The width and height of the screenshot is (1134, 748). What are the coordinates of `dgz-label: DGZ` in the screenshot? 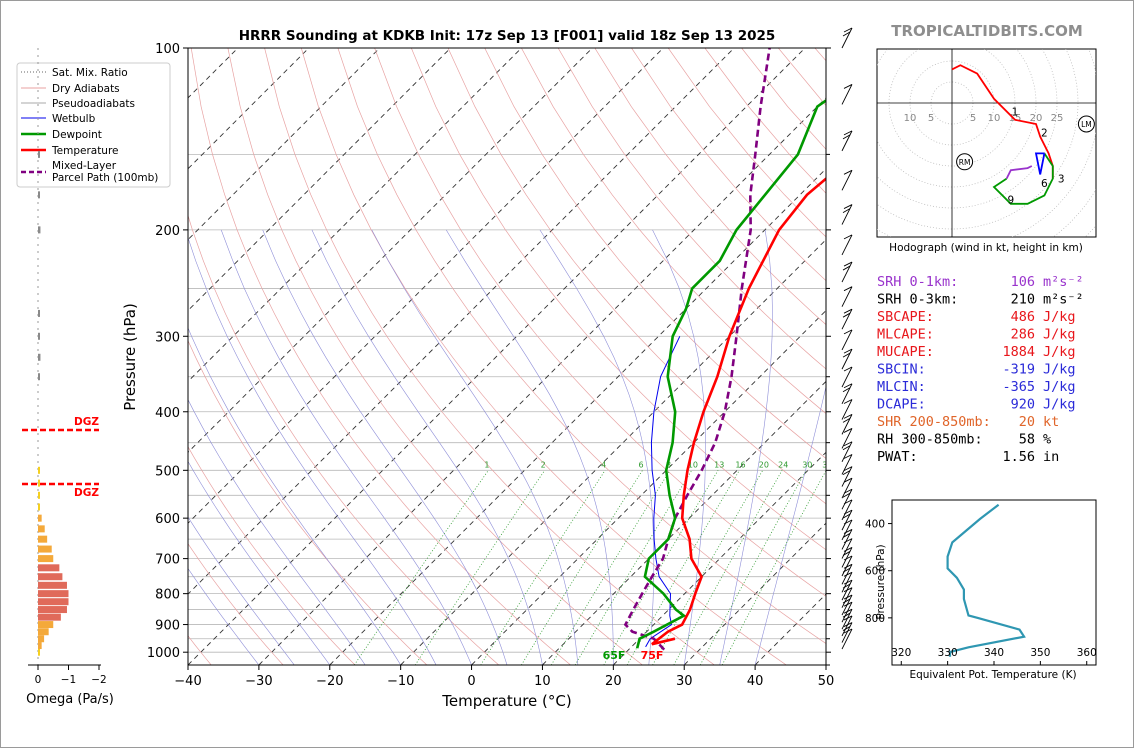 It's located at (86, 493).